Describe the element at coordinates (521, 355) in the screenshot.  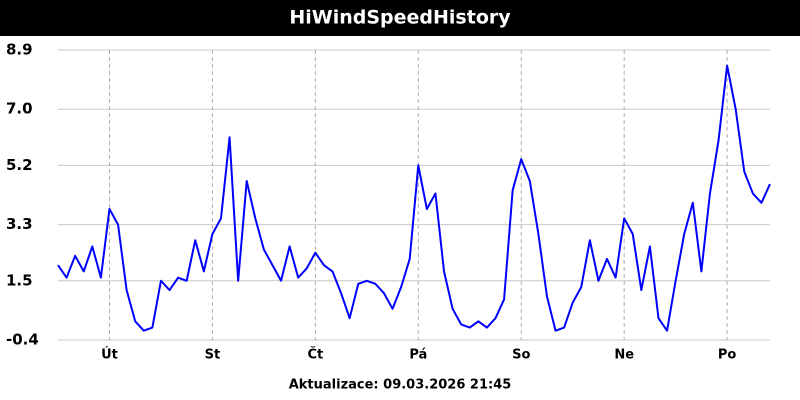
I see `x-tick-label: So` at that location.